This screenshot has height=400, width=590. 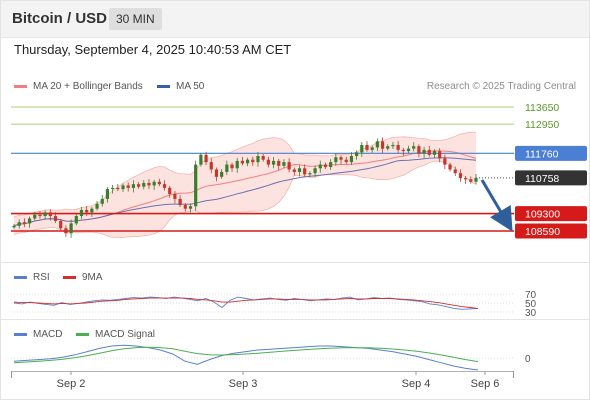 What do you see at coordinates (416, 384) in the screenshot?
I see `x-tick-label-2: Sep 4` at bounding box center [416, 384].